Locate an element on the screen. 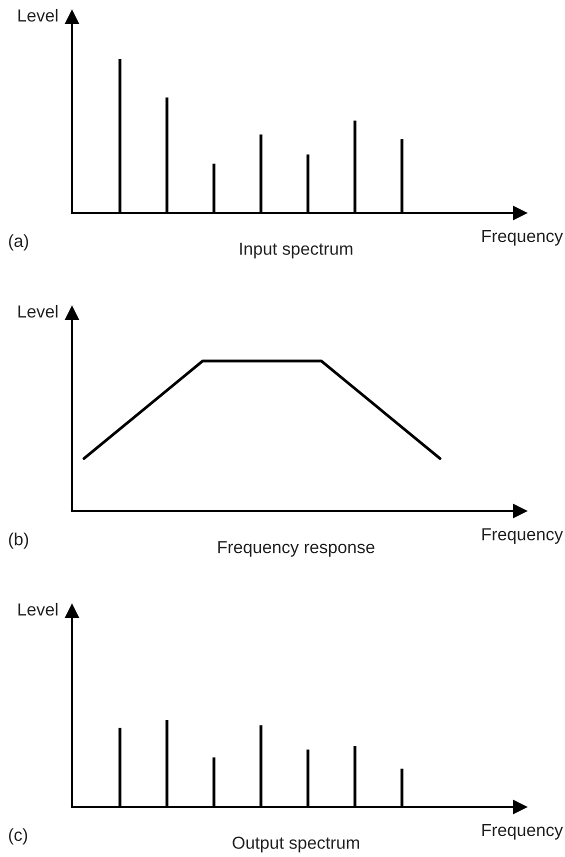 The image size is (565, 857). text: Frequency response is located at coordinates (296, 549).